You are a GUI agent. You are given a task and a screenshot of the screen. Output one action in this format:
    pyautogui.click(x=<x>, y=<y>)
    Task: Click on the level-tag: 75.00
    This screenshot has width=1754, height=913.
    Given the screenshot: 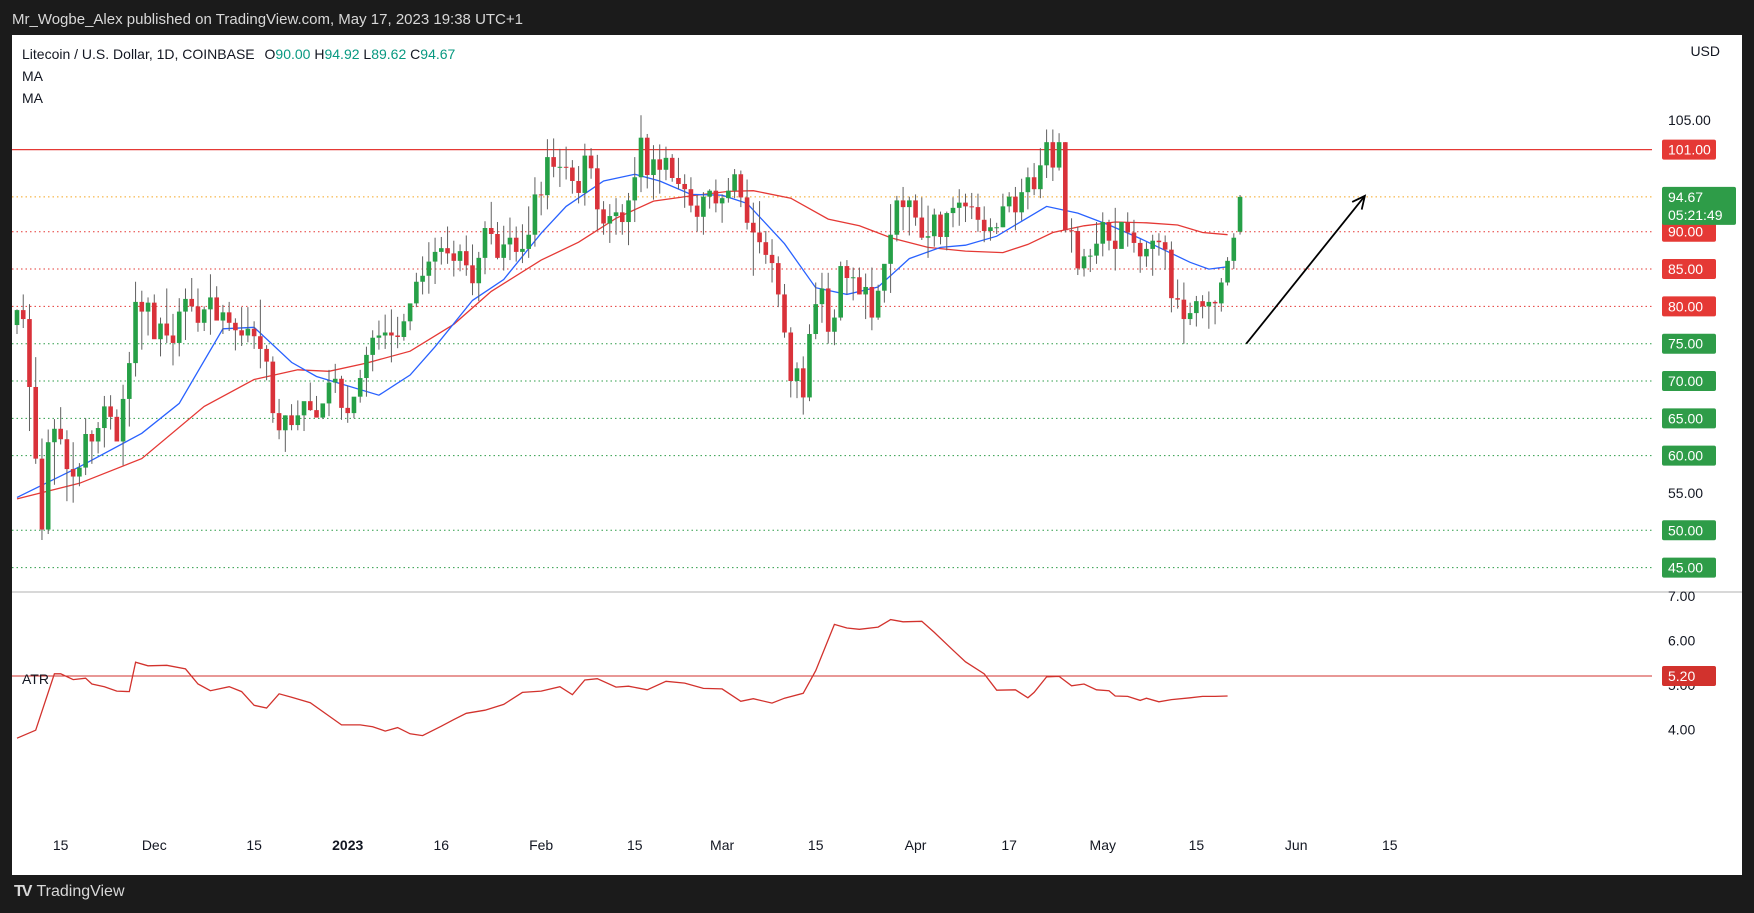 What is the action you would take?
    pyautogui.click(x=1685, y=344)
    